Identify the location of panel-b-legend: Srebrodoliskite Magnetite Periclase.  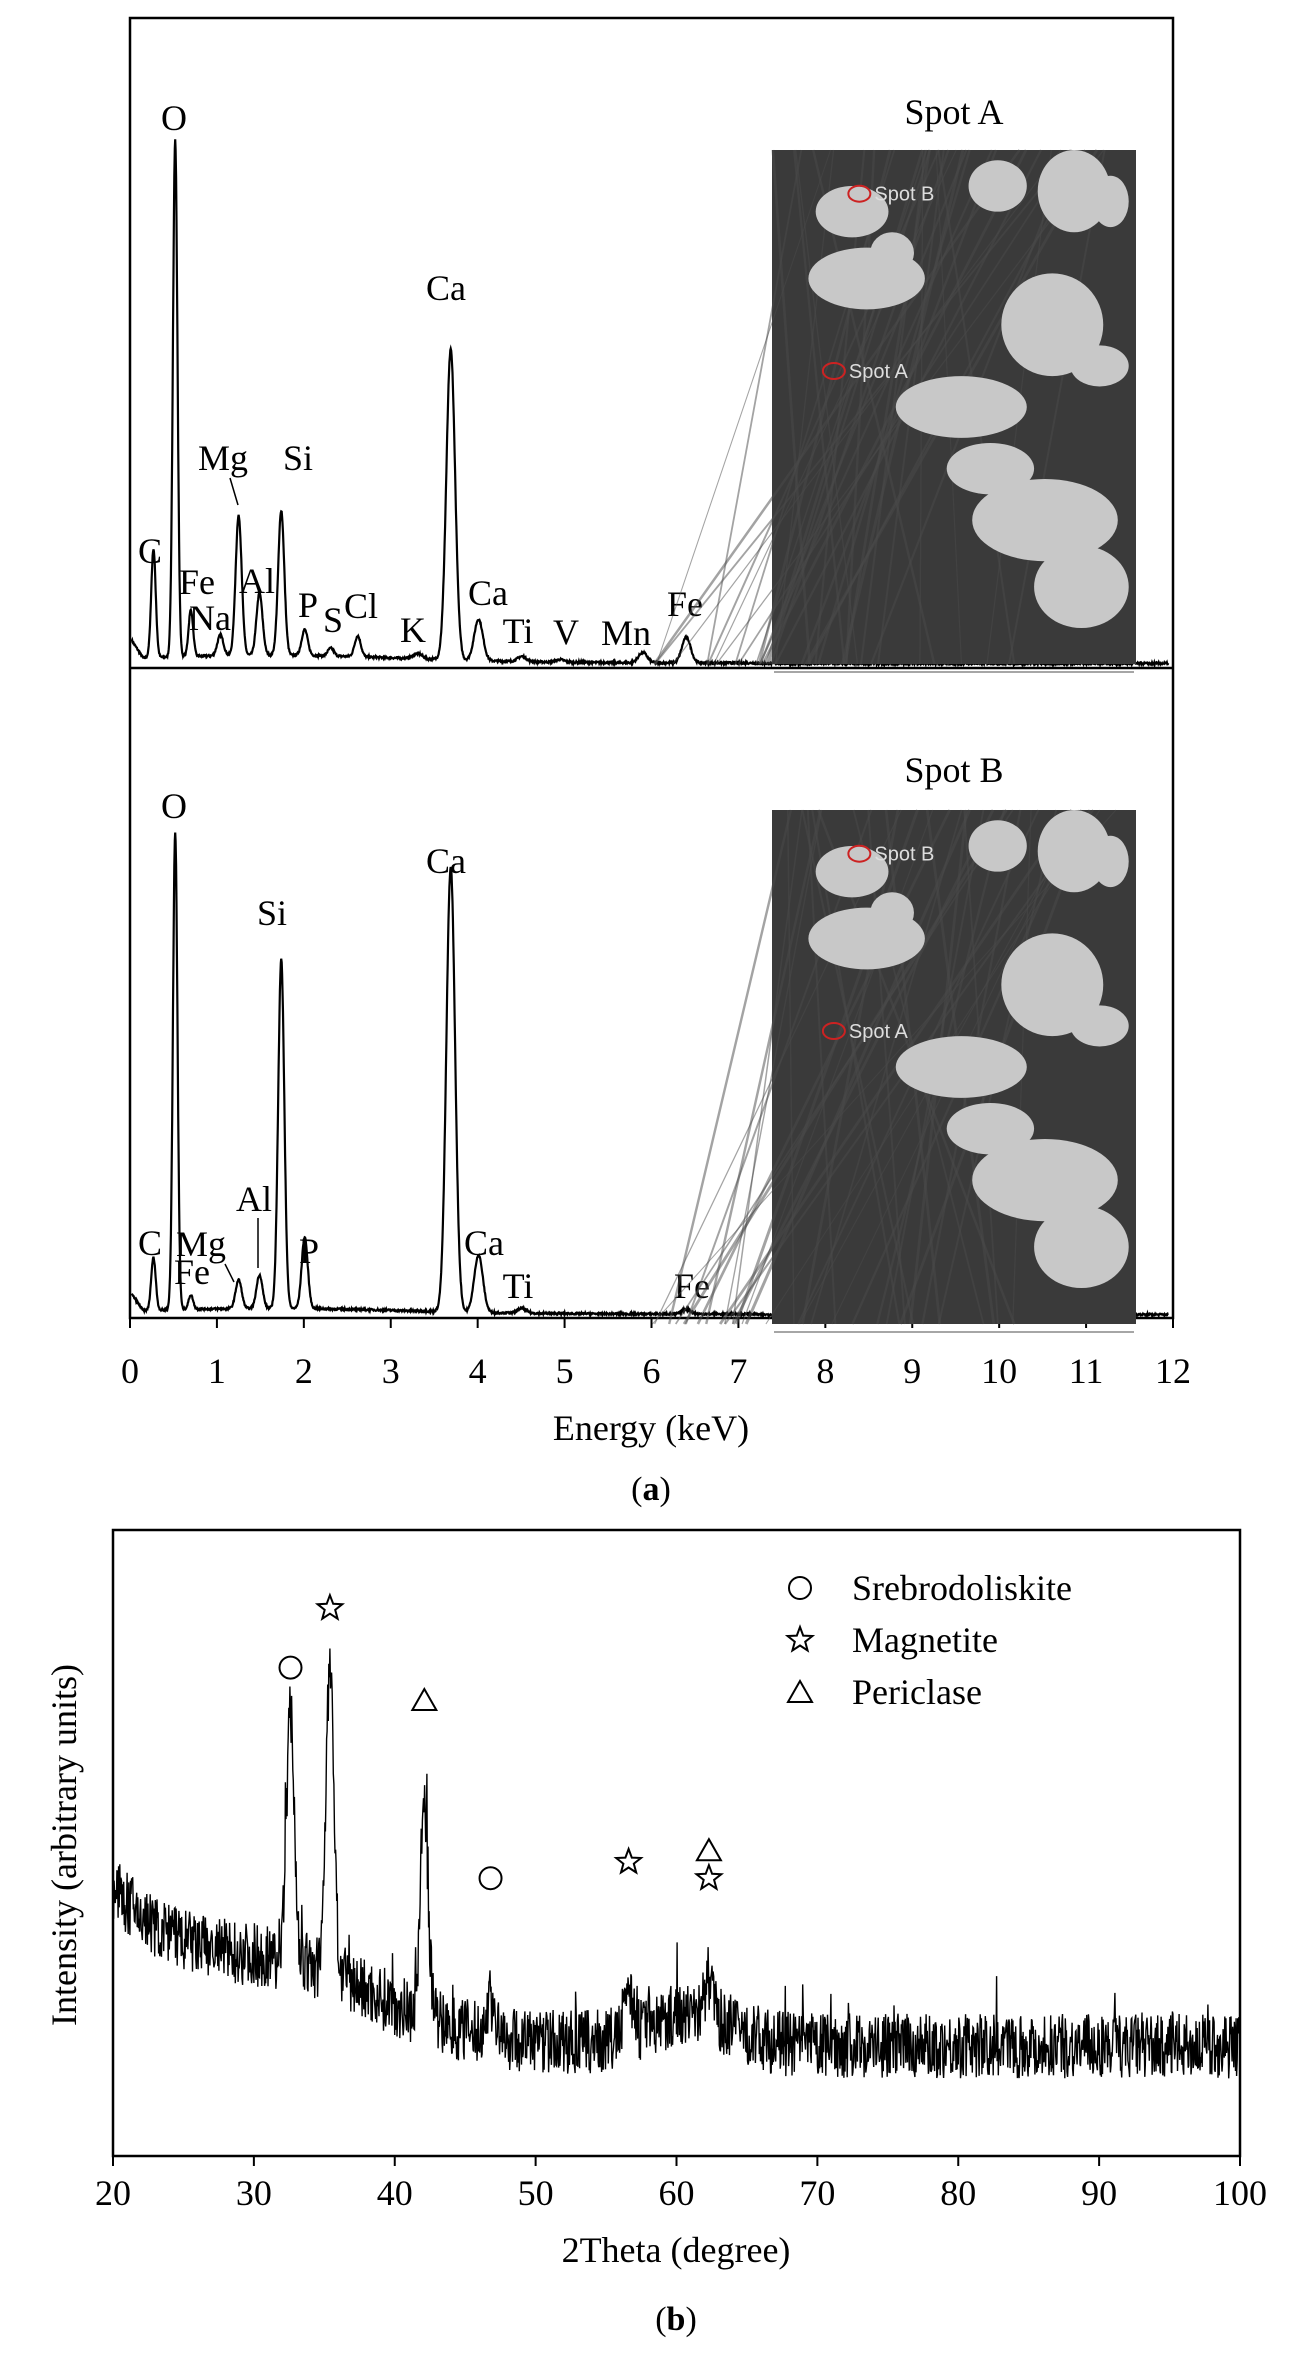
(928, 1640).